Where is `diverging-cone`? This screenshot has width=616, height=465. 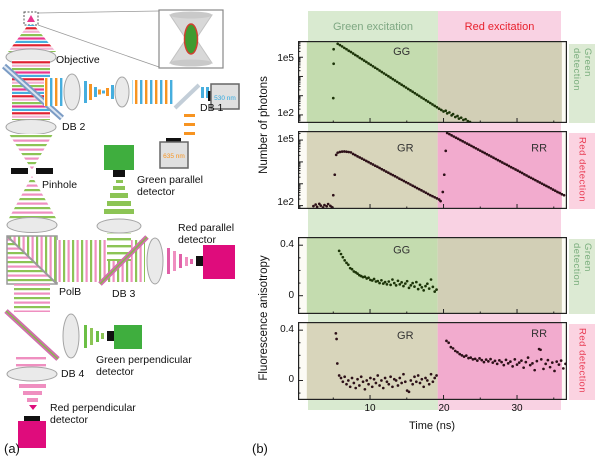 diverging-cone is located at coordinates (32, 198).